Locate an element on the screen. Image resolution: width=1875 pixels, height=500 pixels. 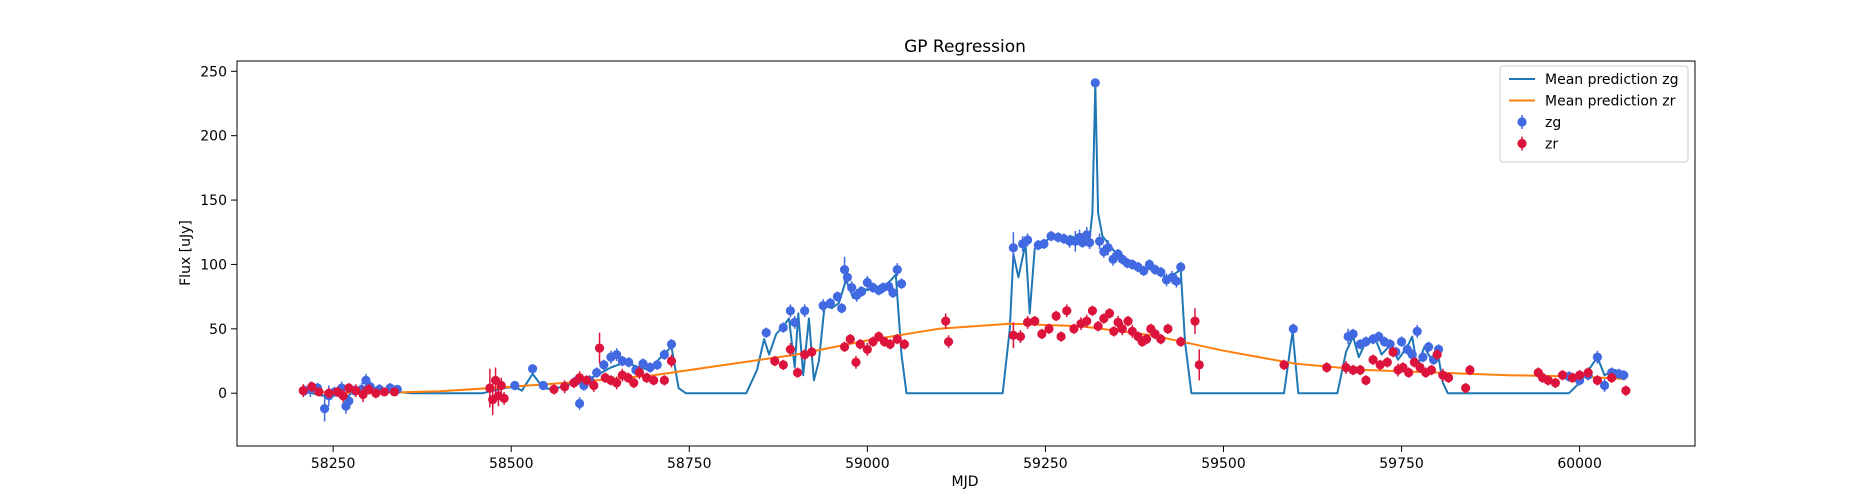
y-tick-label: 200 is located at coordinates (213, 137).